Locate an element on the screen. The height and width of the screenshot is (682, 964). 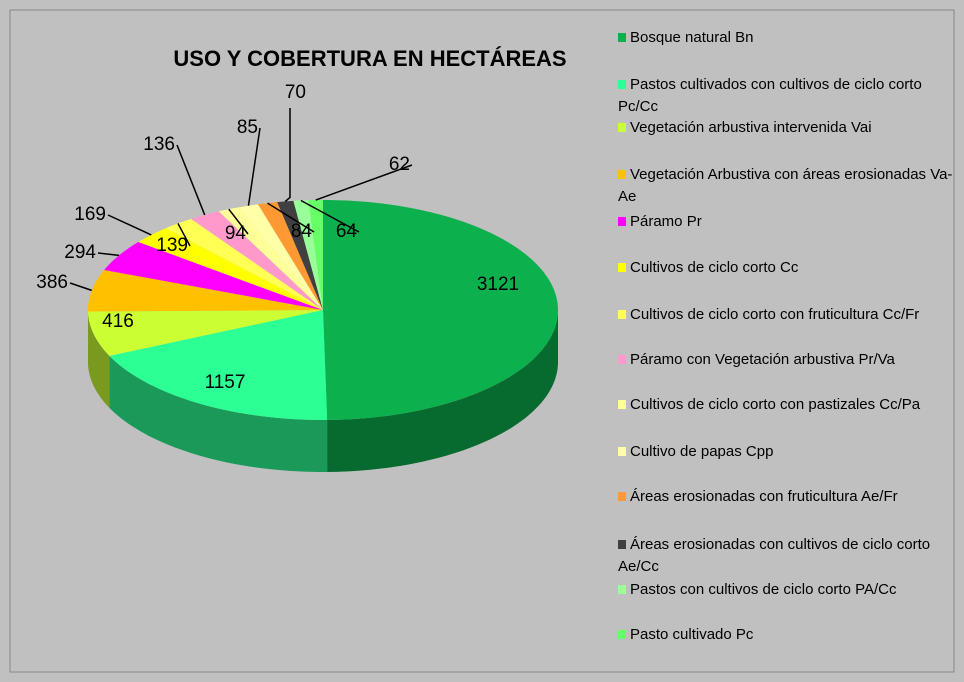
legend-entry: Áreas erosionadas con fruticultura Ae/Fr is located at coordinates (788, 497).